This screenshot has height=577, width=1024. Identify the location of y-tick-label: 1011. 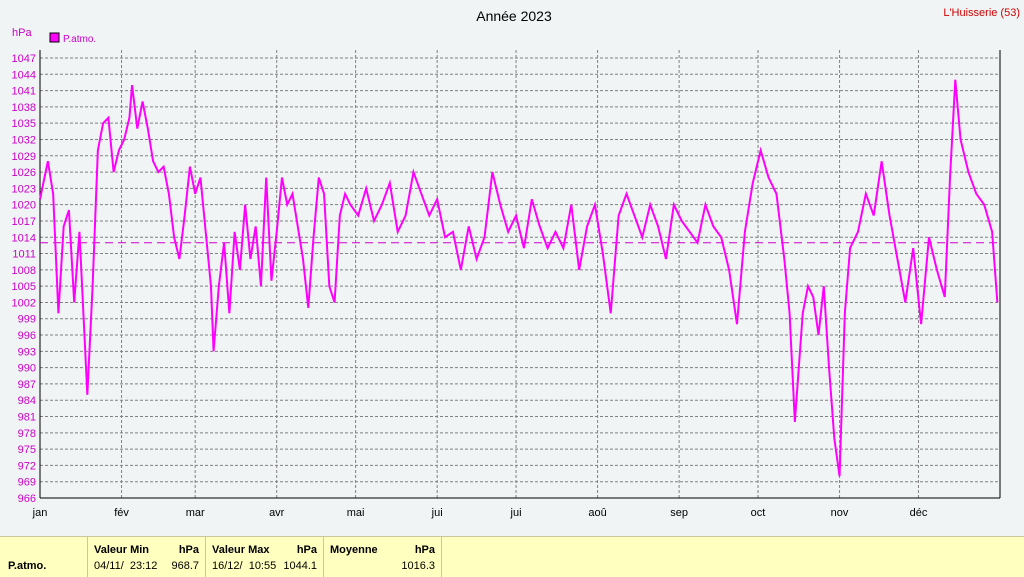
(24, 255).